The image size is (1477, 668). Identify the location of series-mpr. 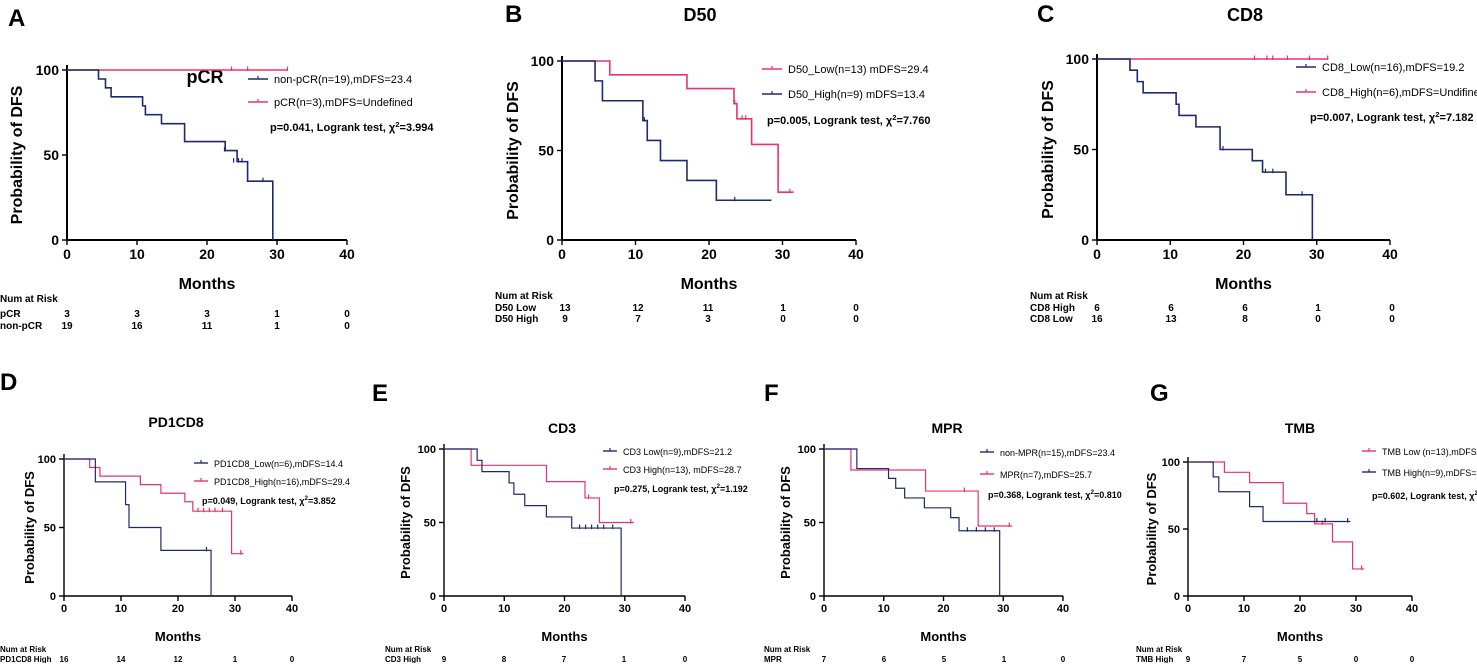
(918, 488).